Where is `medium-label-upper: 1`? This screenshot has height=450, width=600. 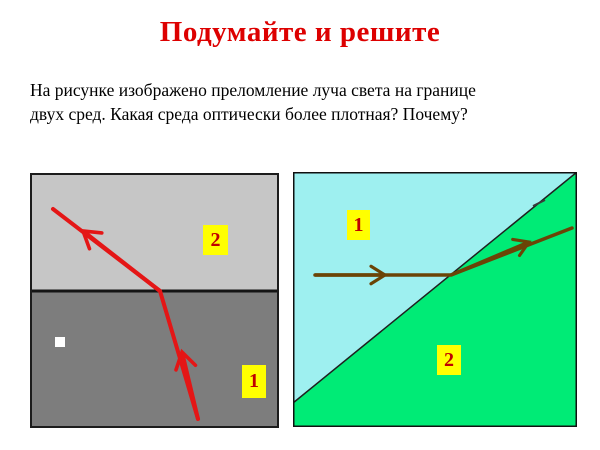 medium-label-upper: 1 is located at coordinates (358, 225).